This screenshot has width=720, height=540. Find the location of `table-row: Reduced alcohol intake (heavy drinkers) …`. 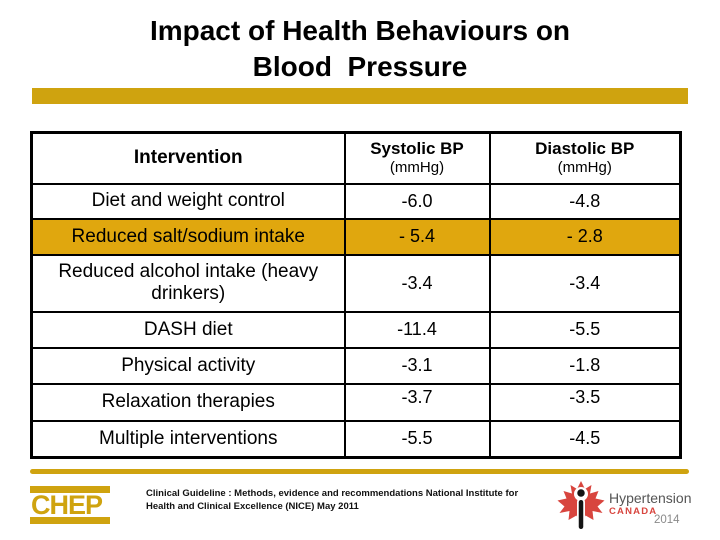

table-row: Reduced alcohol intake (heavy drinkers) … is located at coordinates (356, 283).